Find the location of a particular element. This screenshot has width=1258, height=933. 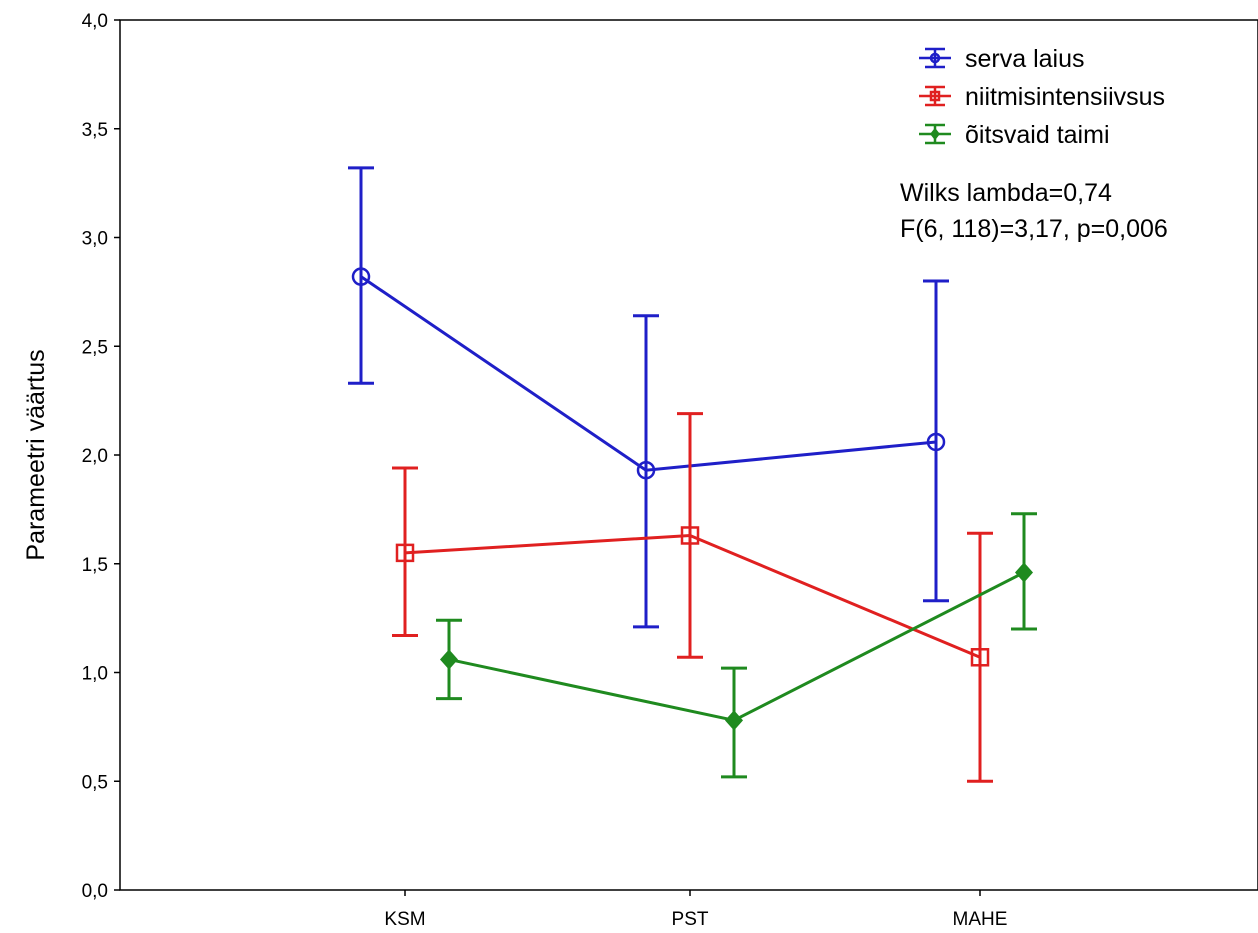

y-axis-title: Parameetri väärtus is located at coordinates (36, 454).